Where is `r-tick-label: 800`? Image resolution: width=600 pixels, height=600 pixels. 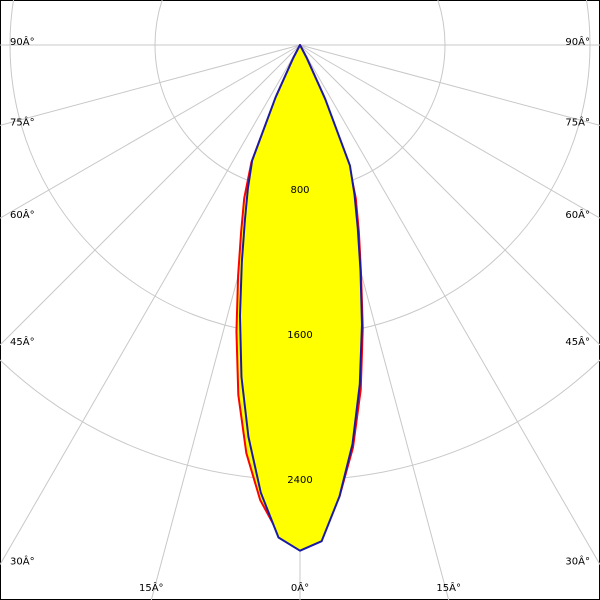
r-tick-label: 800 is located at coordinates (299, 190).